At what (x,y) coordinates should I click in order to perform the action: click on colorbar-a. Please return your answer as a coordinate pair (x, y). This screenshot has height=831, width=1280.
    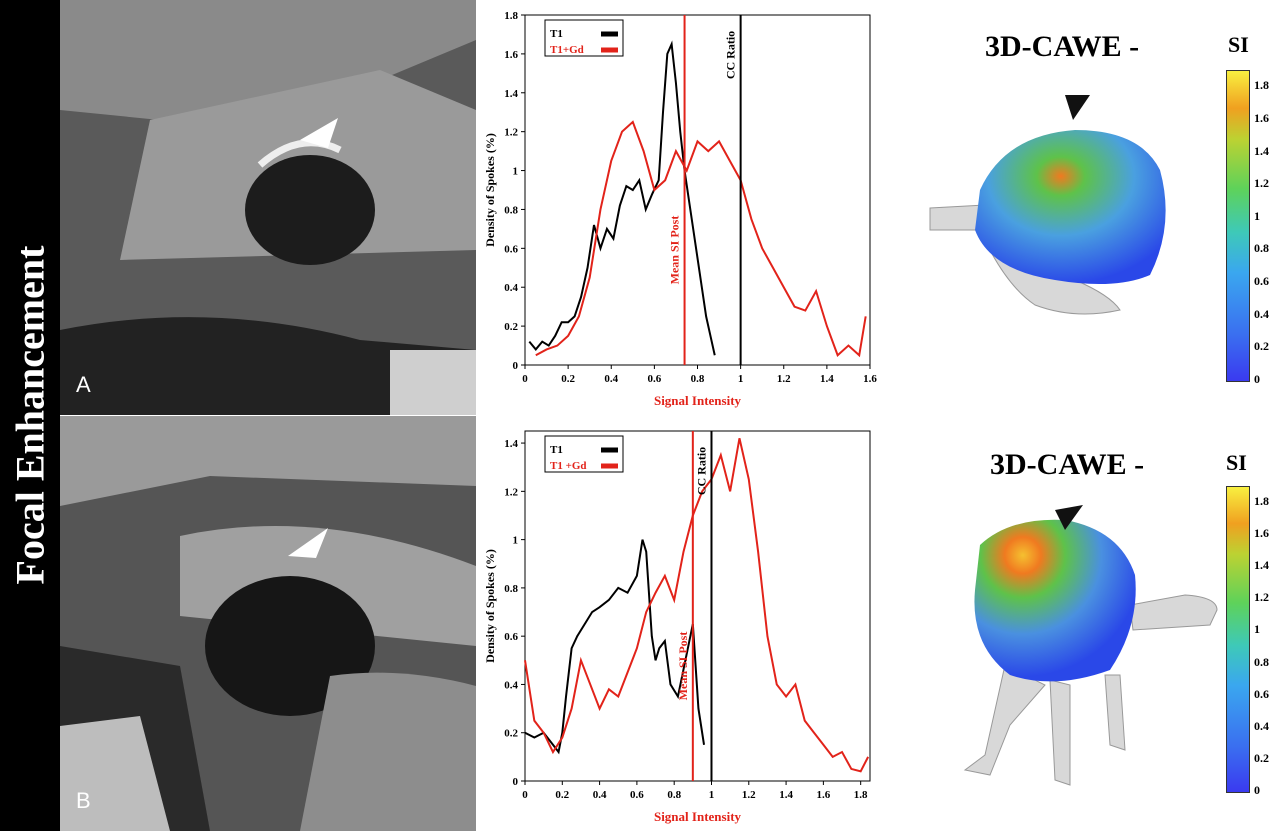
    Looking at the image, I should click on (1238, 226).